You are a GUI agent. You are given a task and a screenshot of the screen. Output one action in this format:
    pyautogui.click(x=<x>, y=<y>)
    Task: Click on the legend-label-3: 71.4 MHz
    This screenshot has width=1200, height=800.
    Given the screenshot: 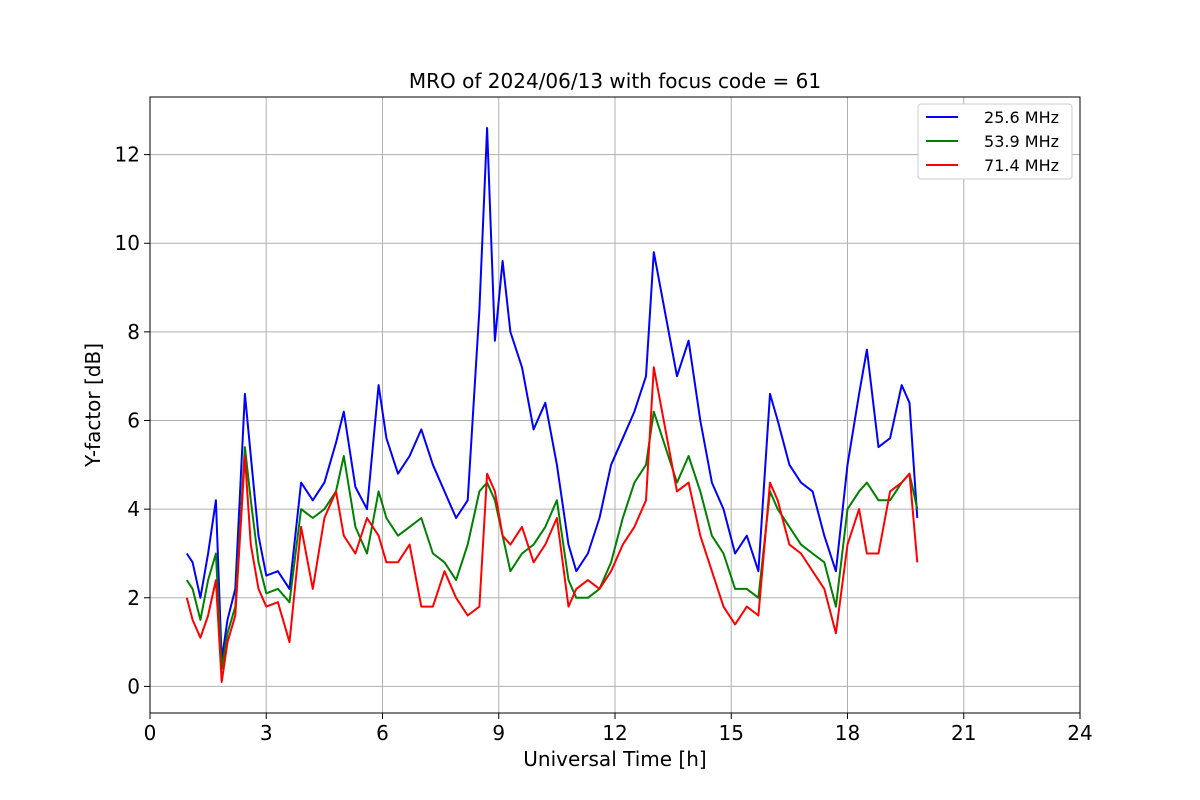 What is the action you would take?
    pyautogui.click(x=1021, y=165)
    